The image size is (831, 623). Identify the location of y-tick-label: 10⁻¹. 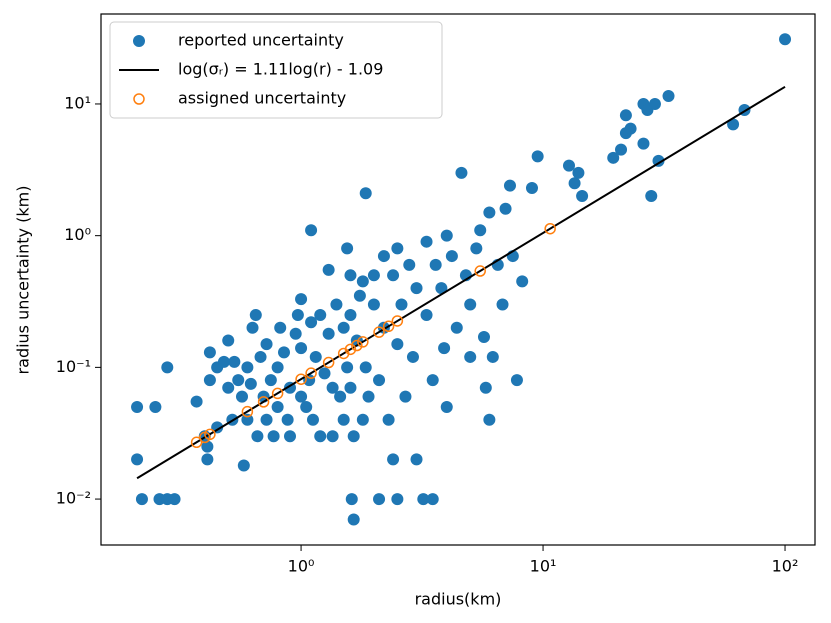
(73, 366).